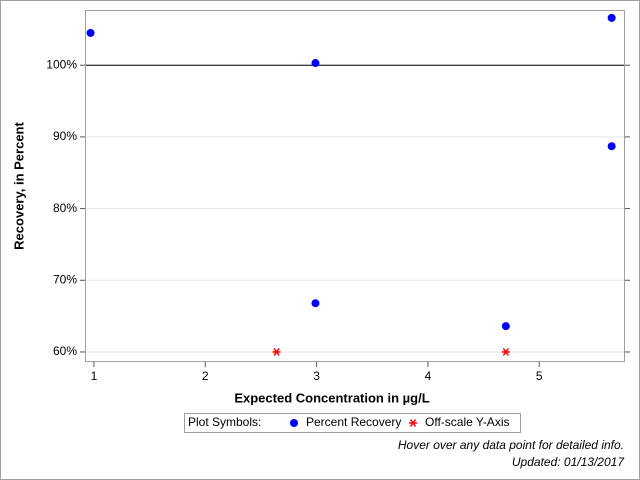 The height and width of the screenshot is (480, 640). Describe the element at coordinates (428, 376) in the screenshot. I see `x-tick-label: 4` at that location.